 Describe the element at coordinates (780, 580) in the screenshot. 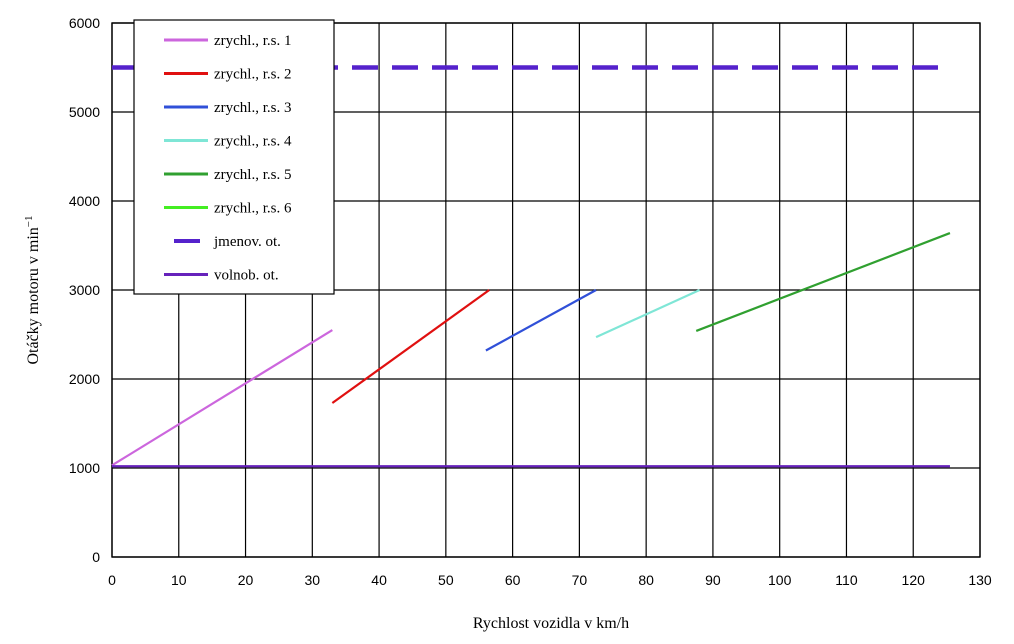

I see `x-tick-label: 100` at that location.